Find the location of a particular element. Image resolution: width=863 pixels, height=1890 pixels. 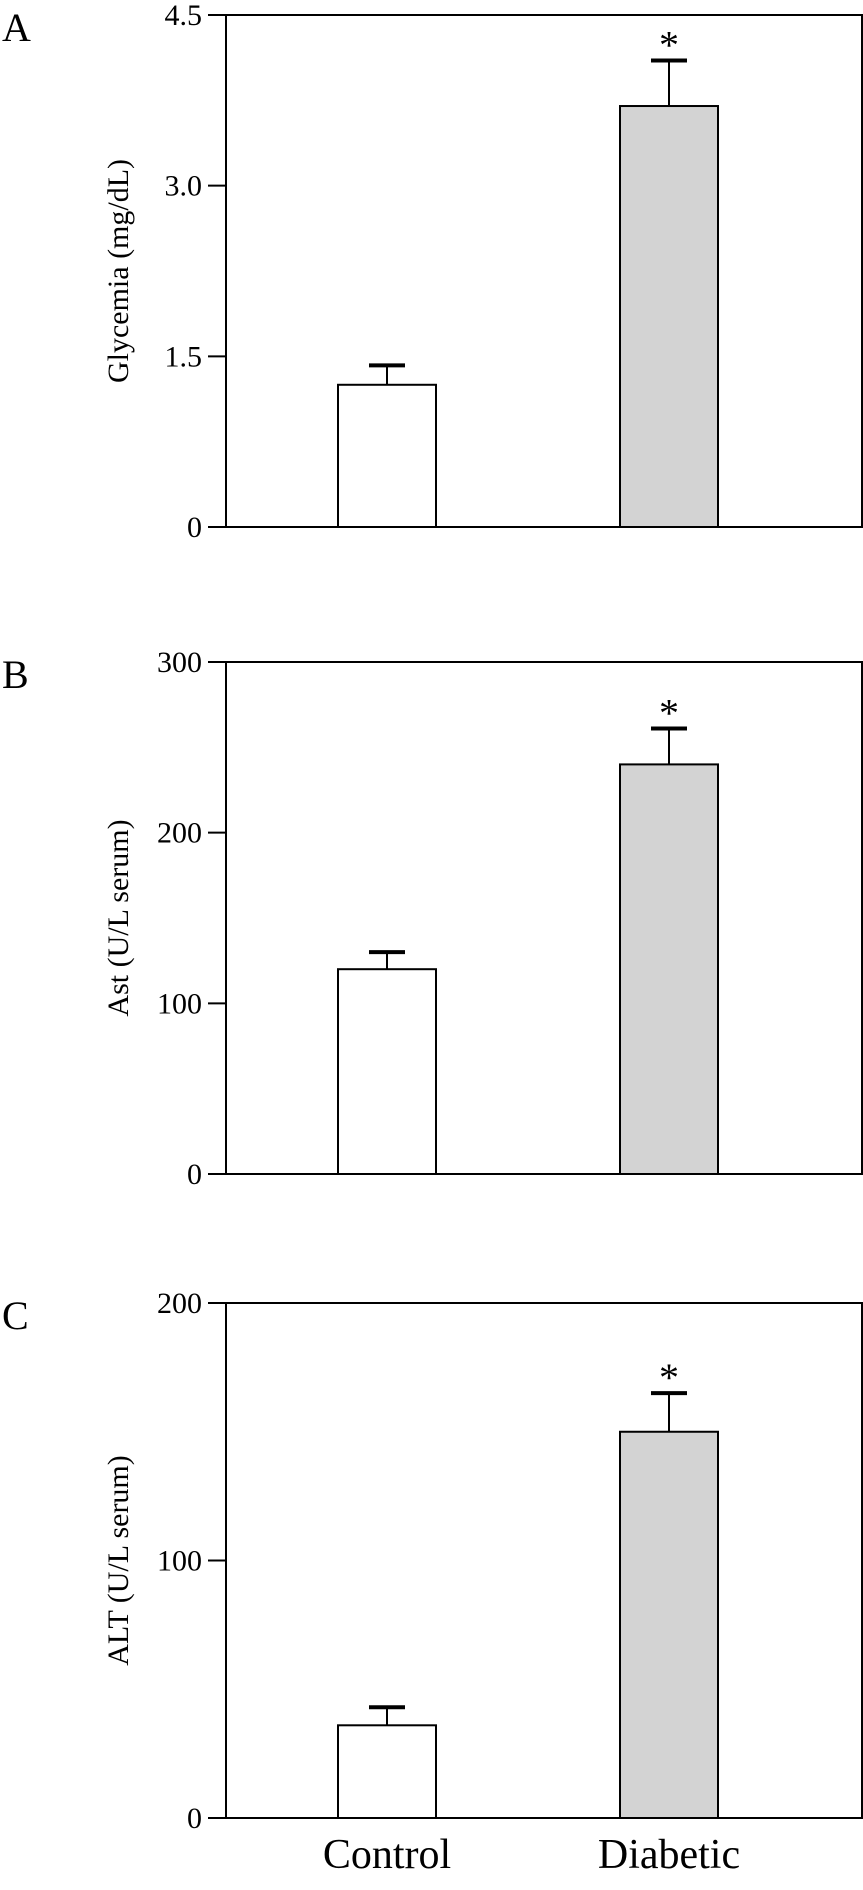

y-tick-label: 3.0 is located at coordinates (184, 186).